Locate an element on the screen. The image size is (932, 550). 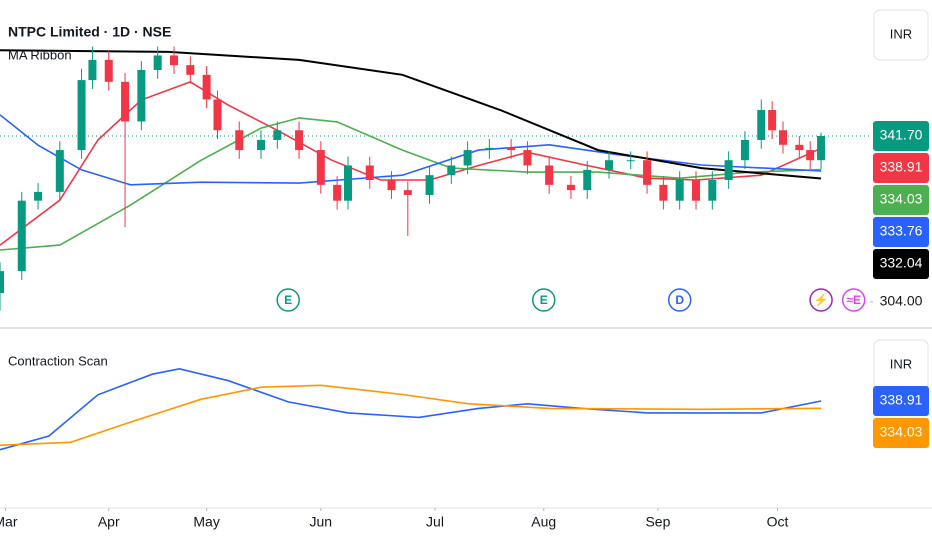
y-tick-label: 304.00 is located at coordinates (901, 301).